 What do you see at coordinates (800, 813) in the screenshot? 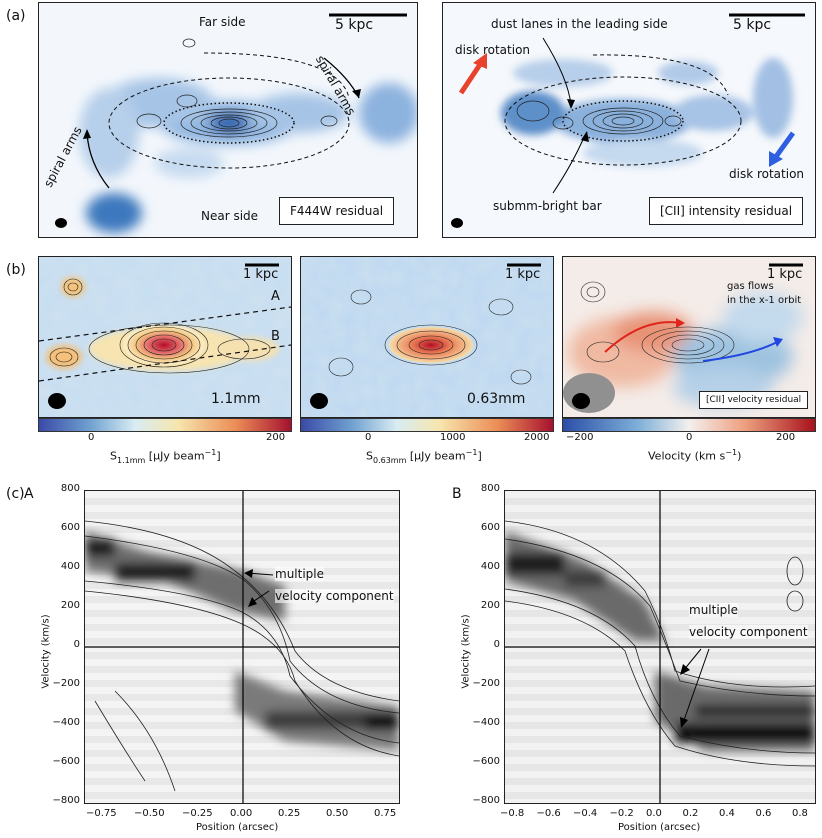
I see `x-tick-label: 0.8` at bounding box center [800, 813].